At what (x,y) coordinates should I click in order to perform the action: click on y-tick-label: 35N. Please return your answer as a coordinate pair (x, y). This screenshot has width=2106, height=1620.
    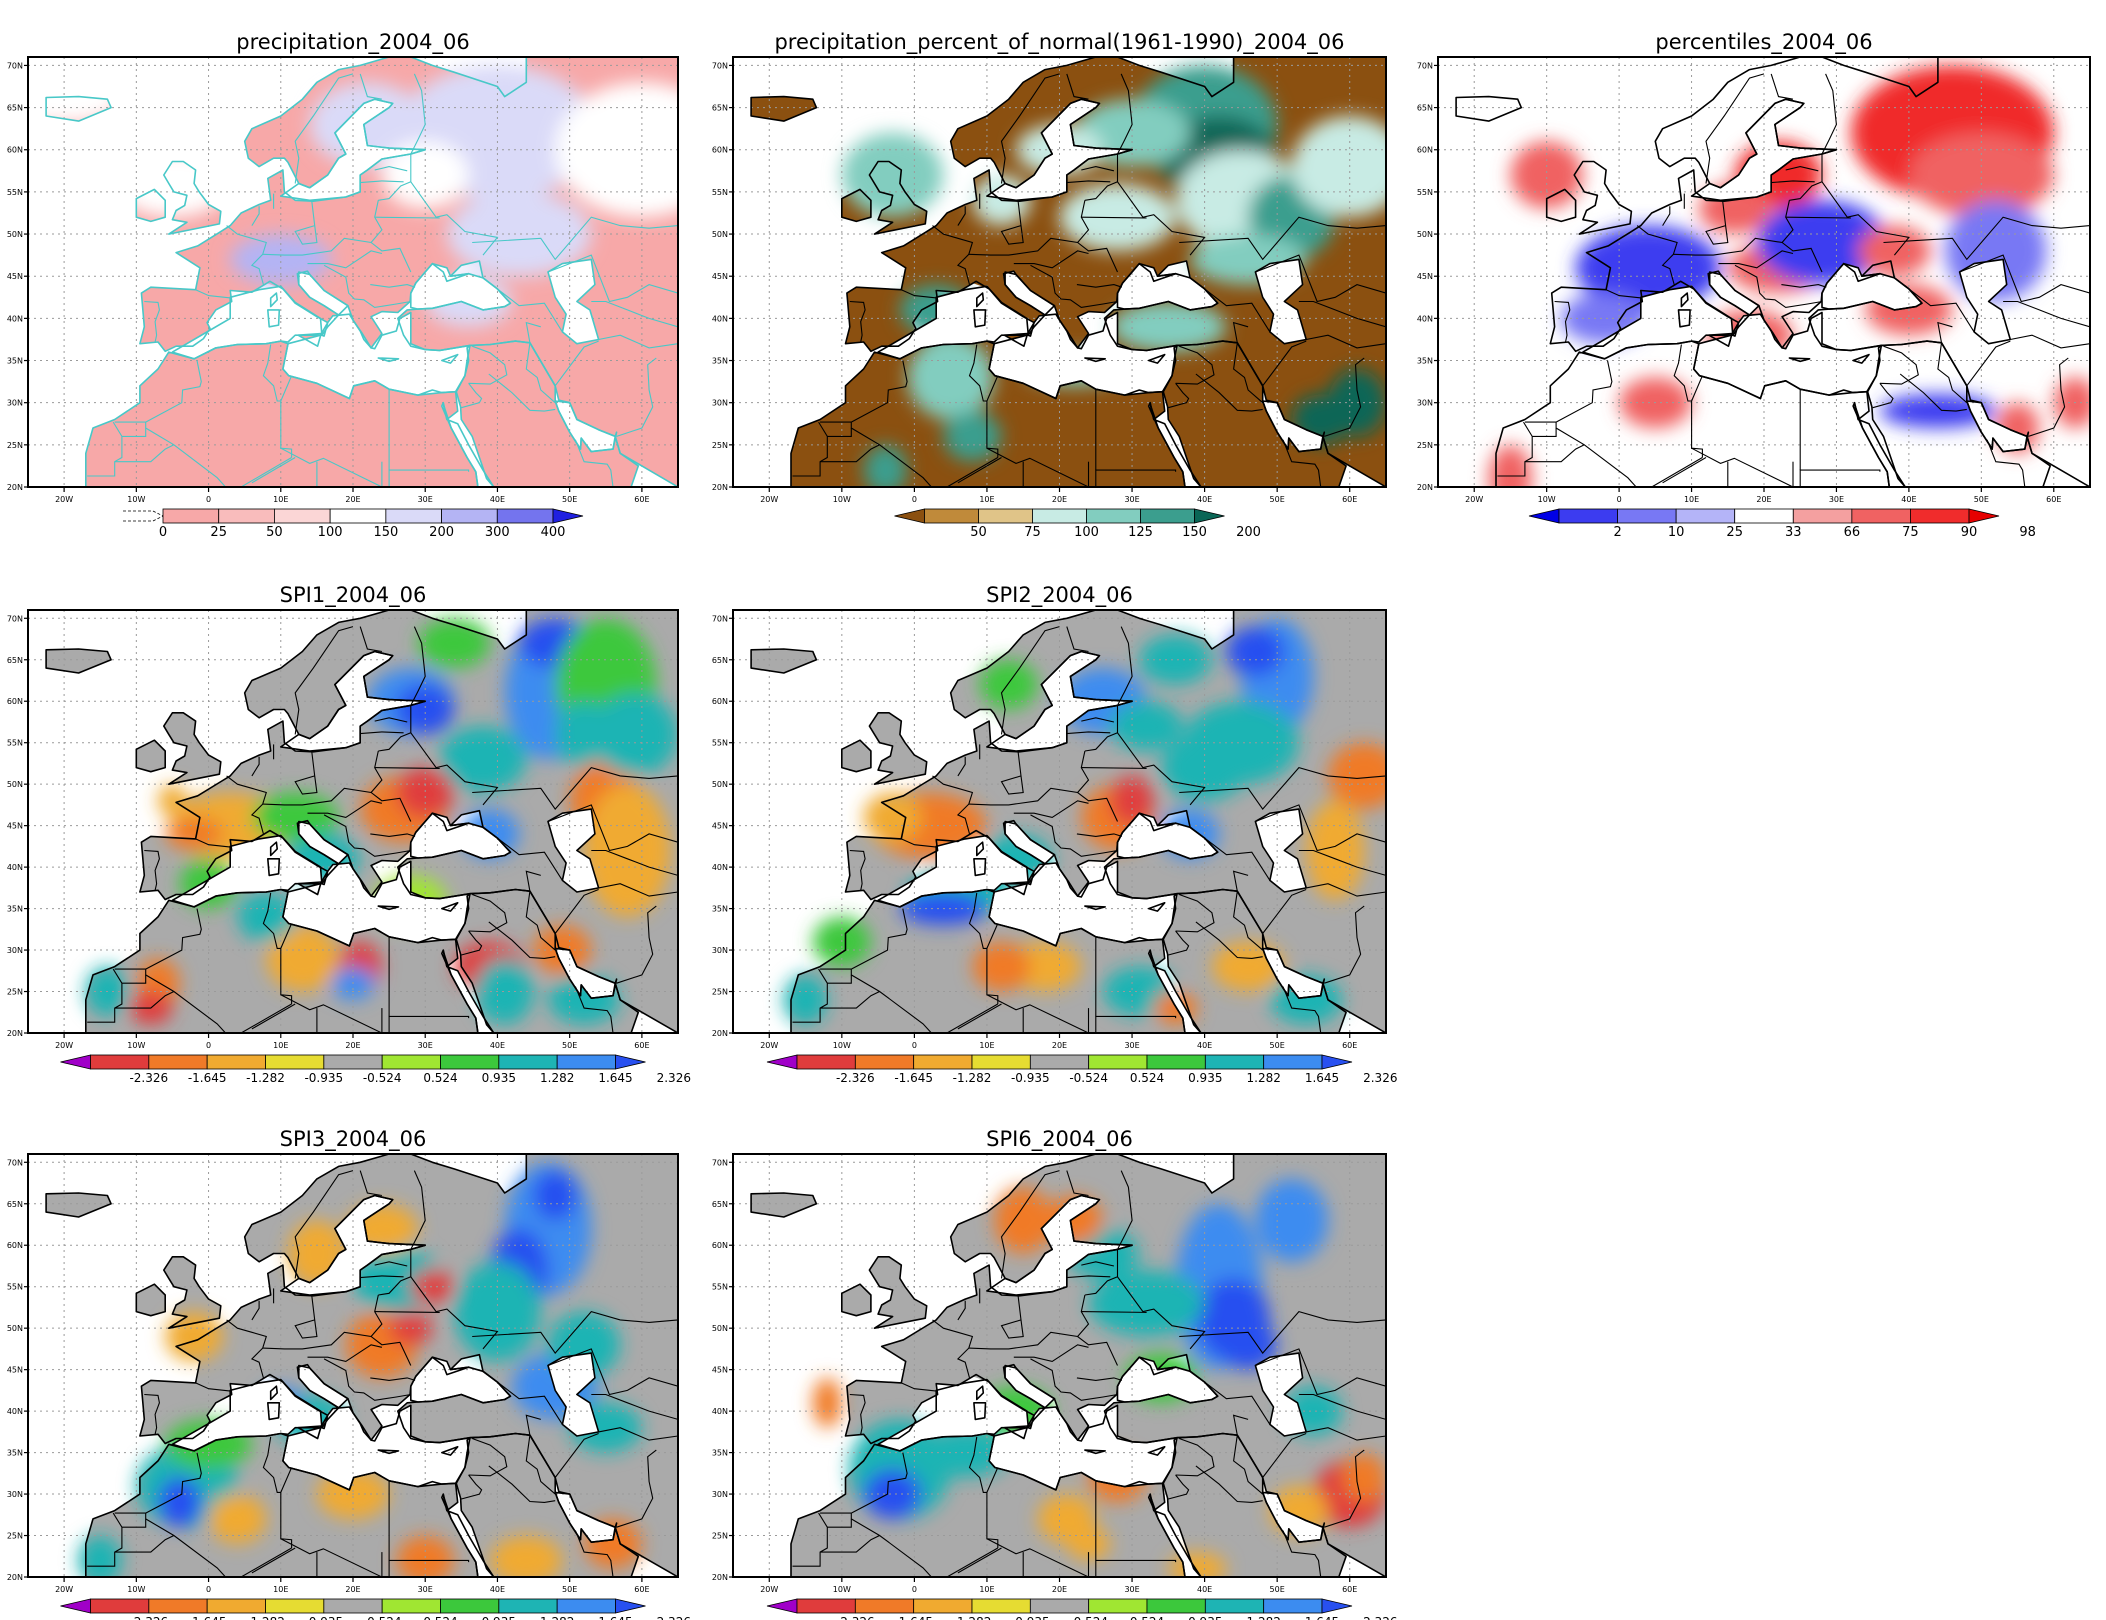
    Looking at the image, I should click on (1425, 361).